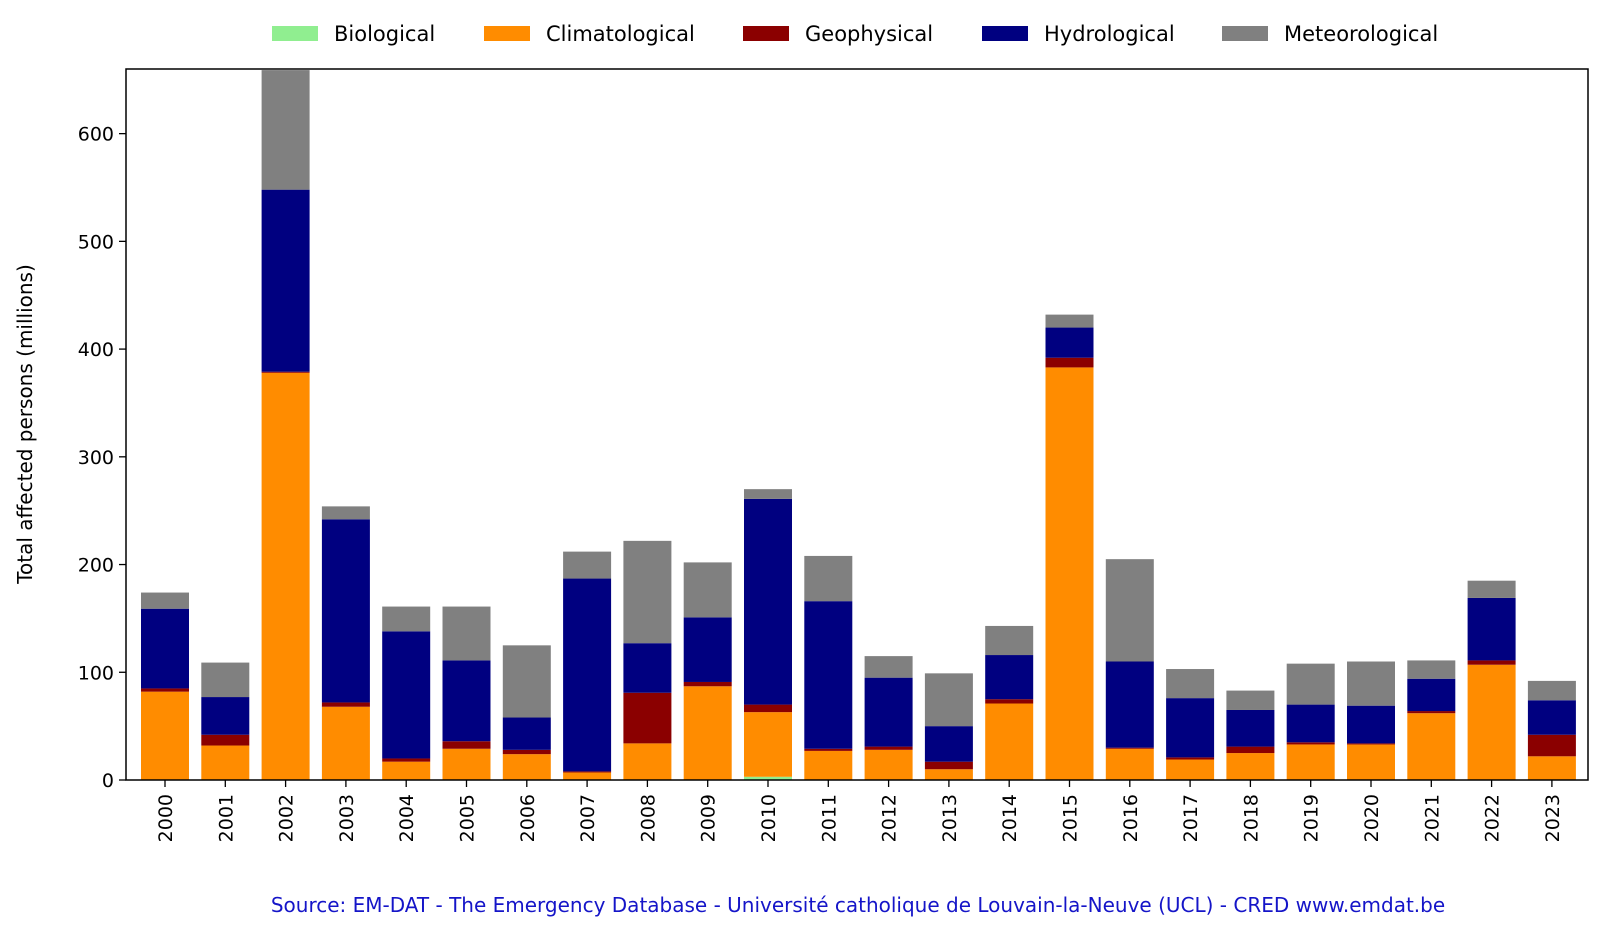 Image resolution: width=1600 pixels, height=930 pixels. Describe the element at coordinates (108, 781) in the screenshot. I see `y-tick-label: 0` at that location.